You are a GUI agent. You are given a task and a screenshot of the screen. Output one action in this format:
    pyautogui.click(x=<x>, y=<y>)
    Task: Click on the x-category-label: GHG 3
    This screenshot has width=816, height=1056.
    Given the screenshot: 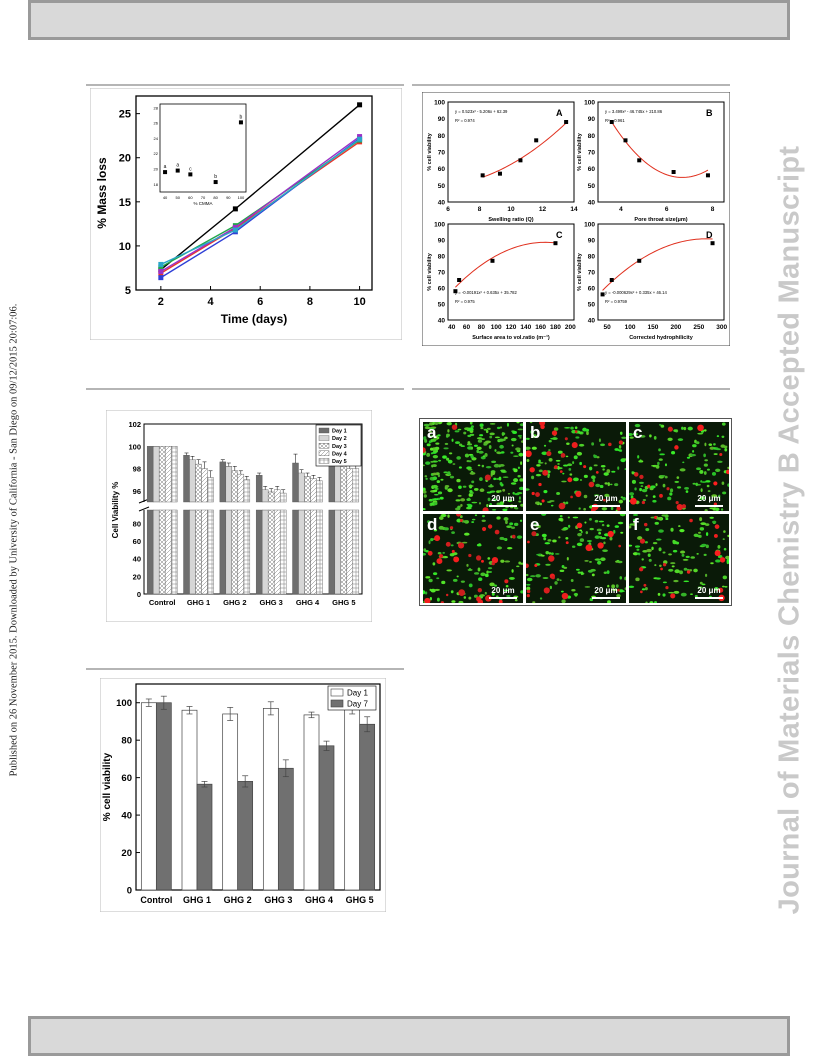 What is the action you would take?
    pyautogui.click(x=270, y=602)
    